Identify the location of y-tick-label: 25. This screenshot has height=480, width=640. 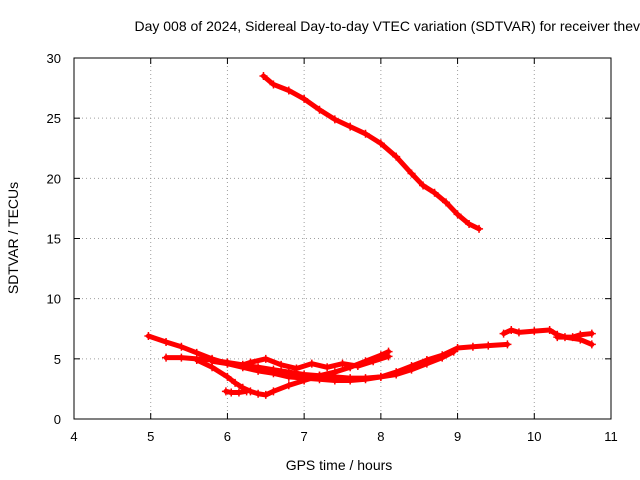
(54, 118).